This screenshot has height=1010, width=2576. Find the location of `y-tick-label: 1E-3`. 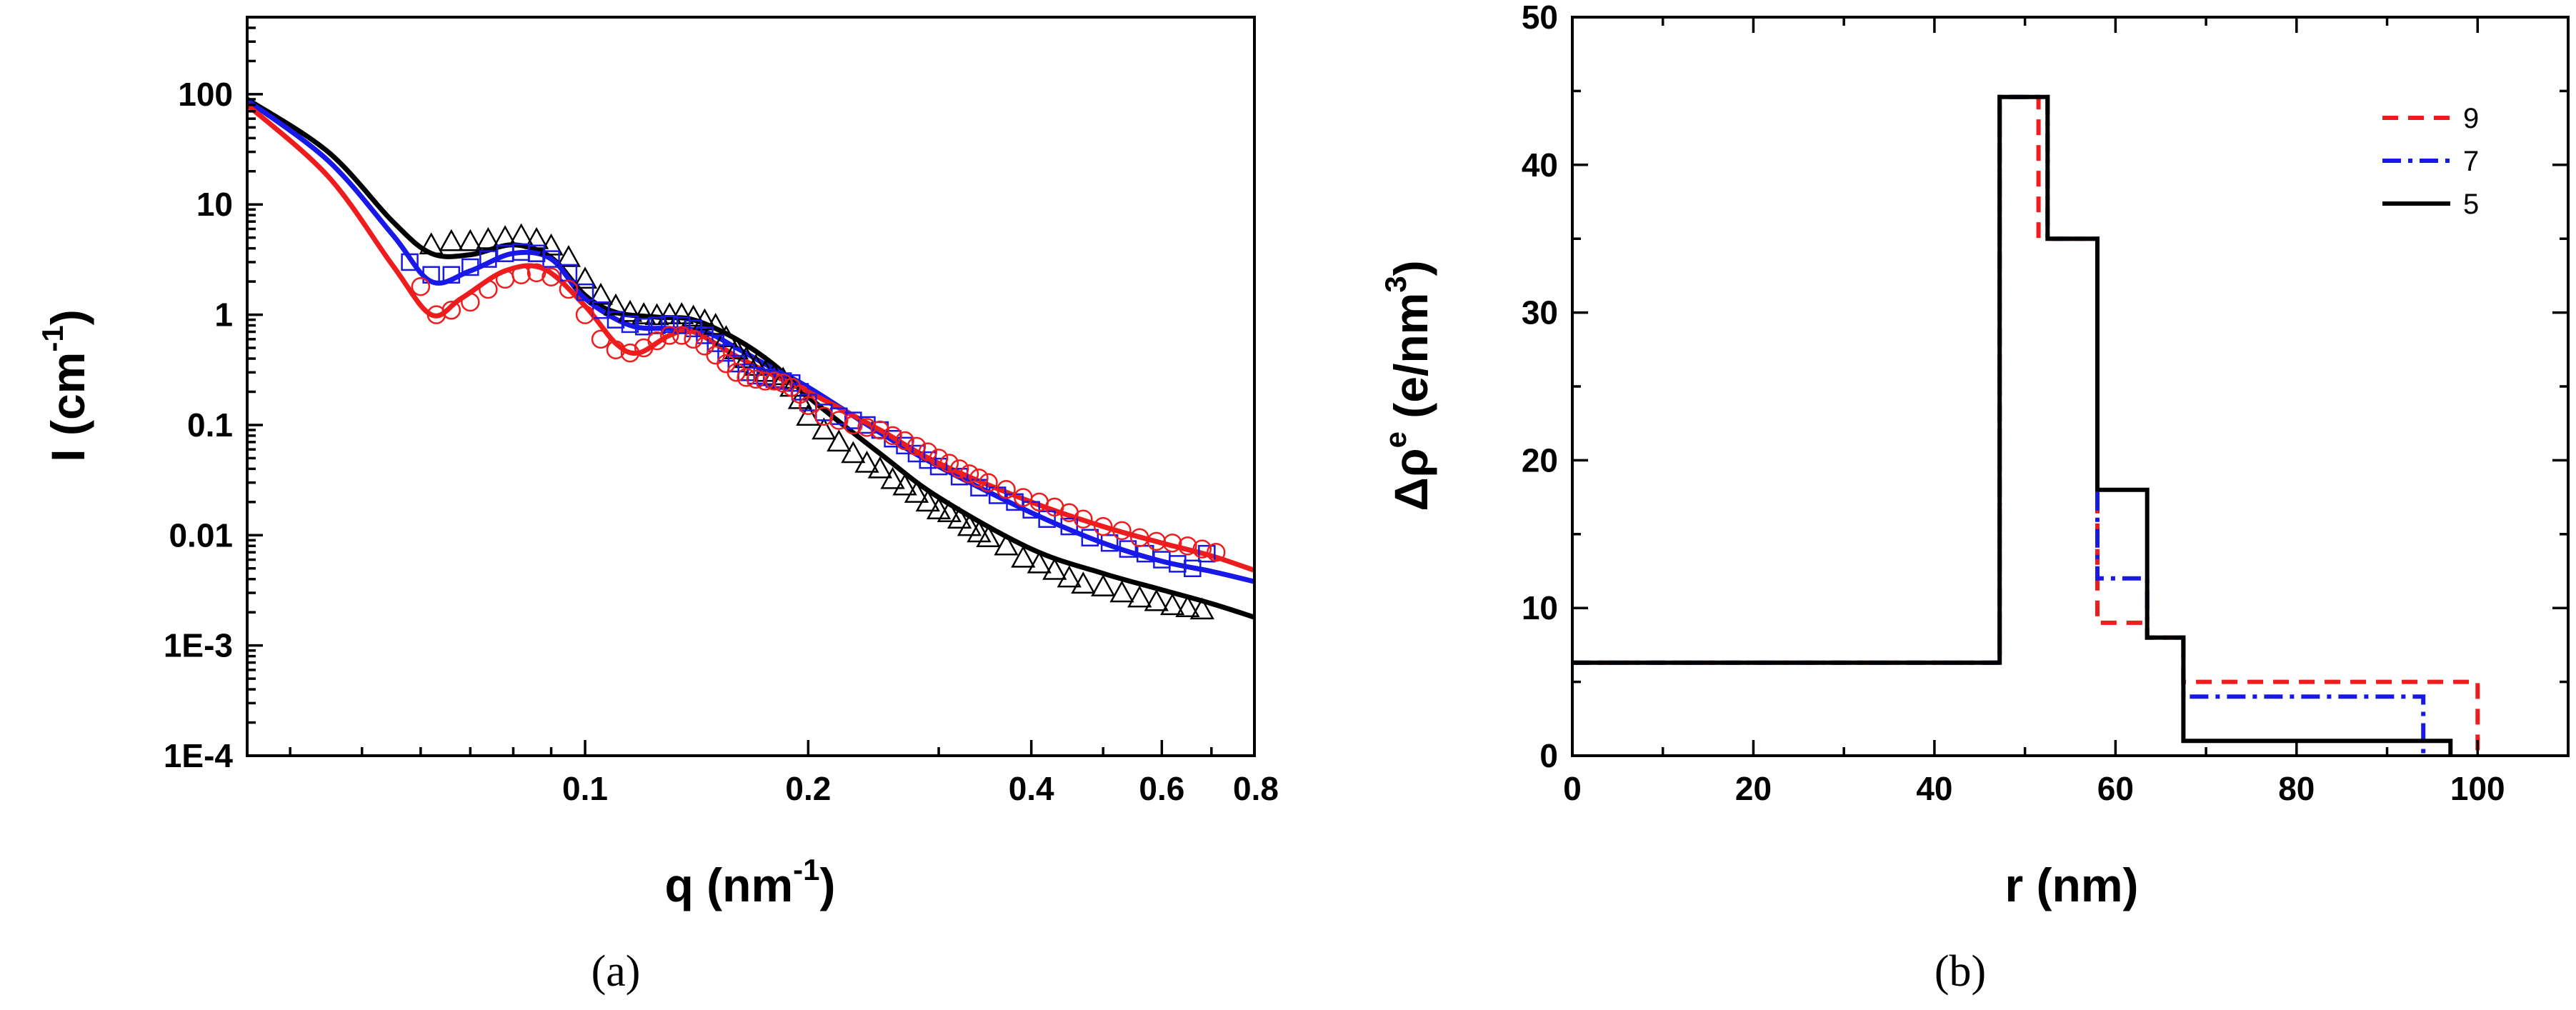

y-tick-label: 1E-3 is located at coordinates (198, 645).